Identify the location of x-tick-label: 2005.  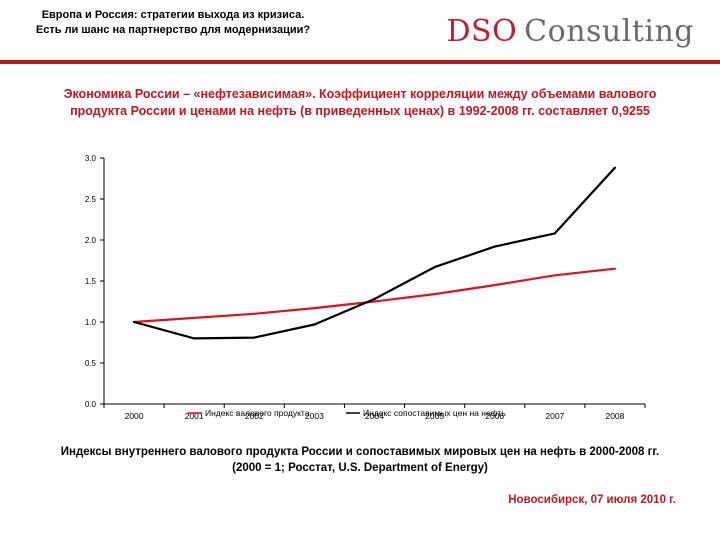
(434, 416).